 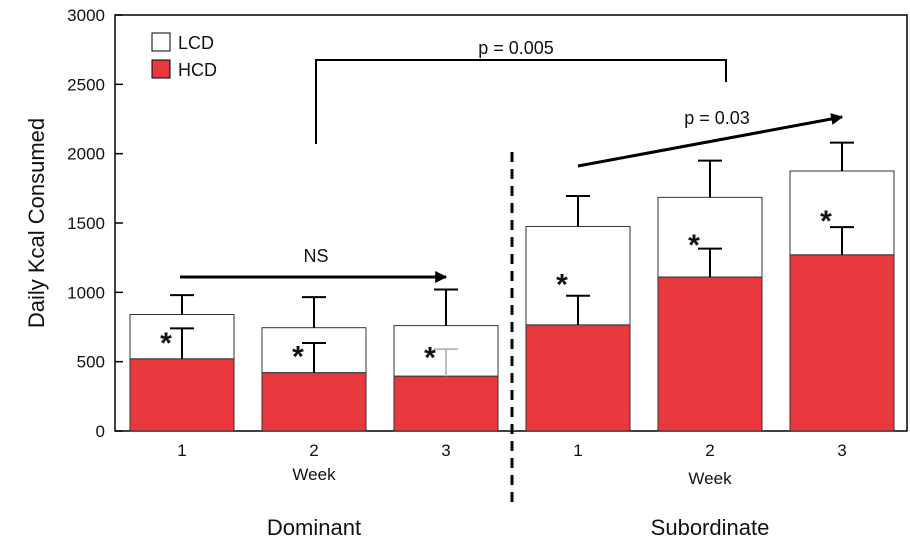 I want to click on p003-label: p = 0.03, so click(x=717, y=118).